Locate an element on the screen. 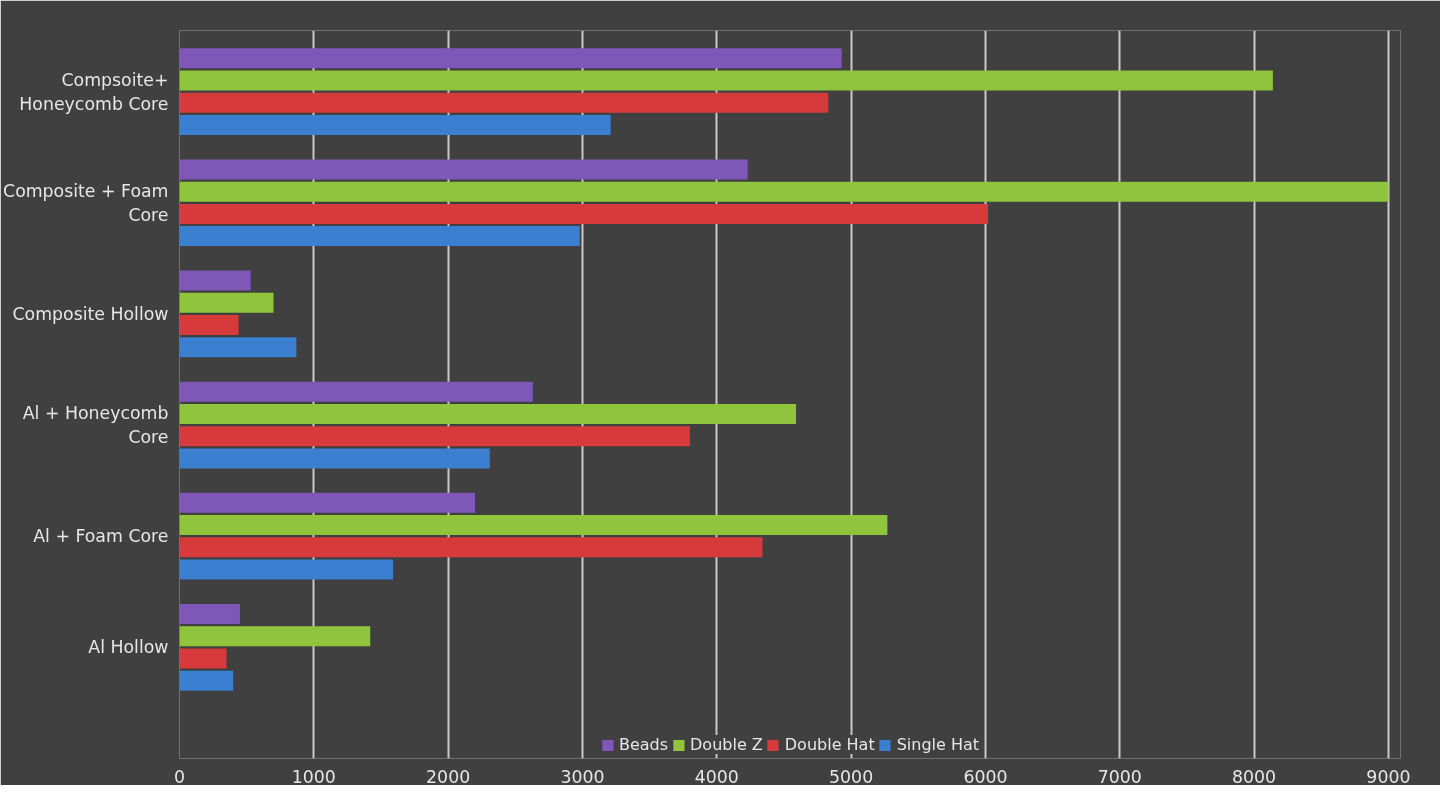 This screenshot has width=1450, height=797. legend-label: Double Hat is located at coordinates (829, 744).